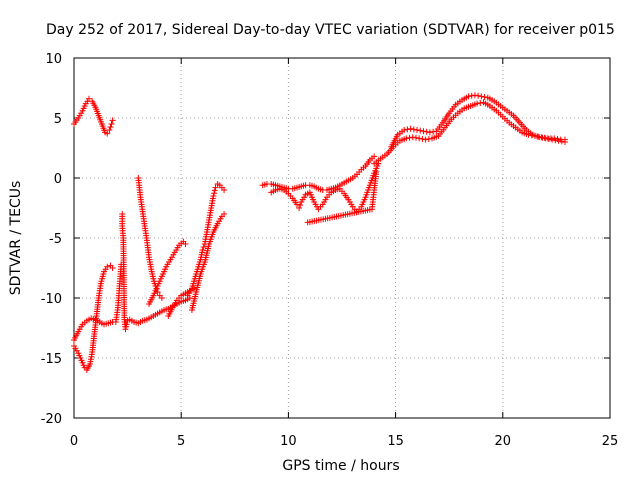  What do you see at coordinates (58, 179) in the screenshot?
I see `y-tick-label: 0` at bounding box center [58, 179].